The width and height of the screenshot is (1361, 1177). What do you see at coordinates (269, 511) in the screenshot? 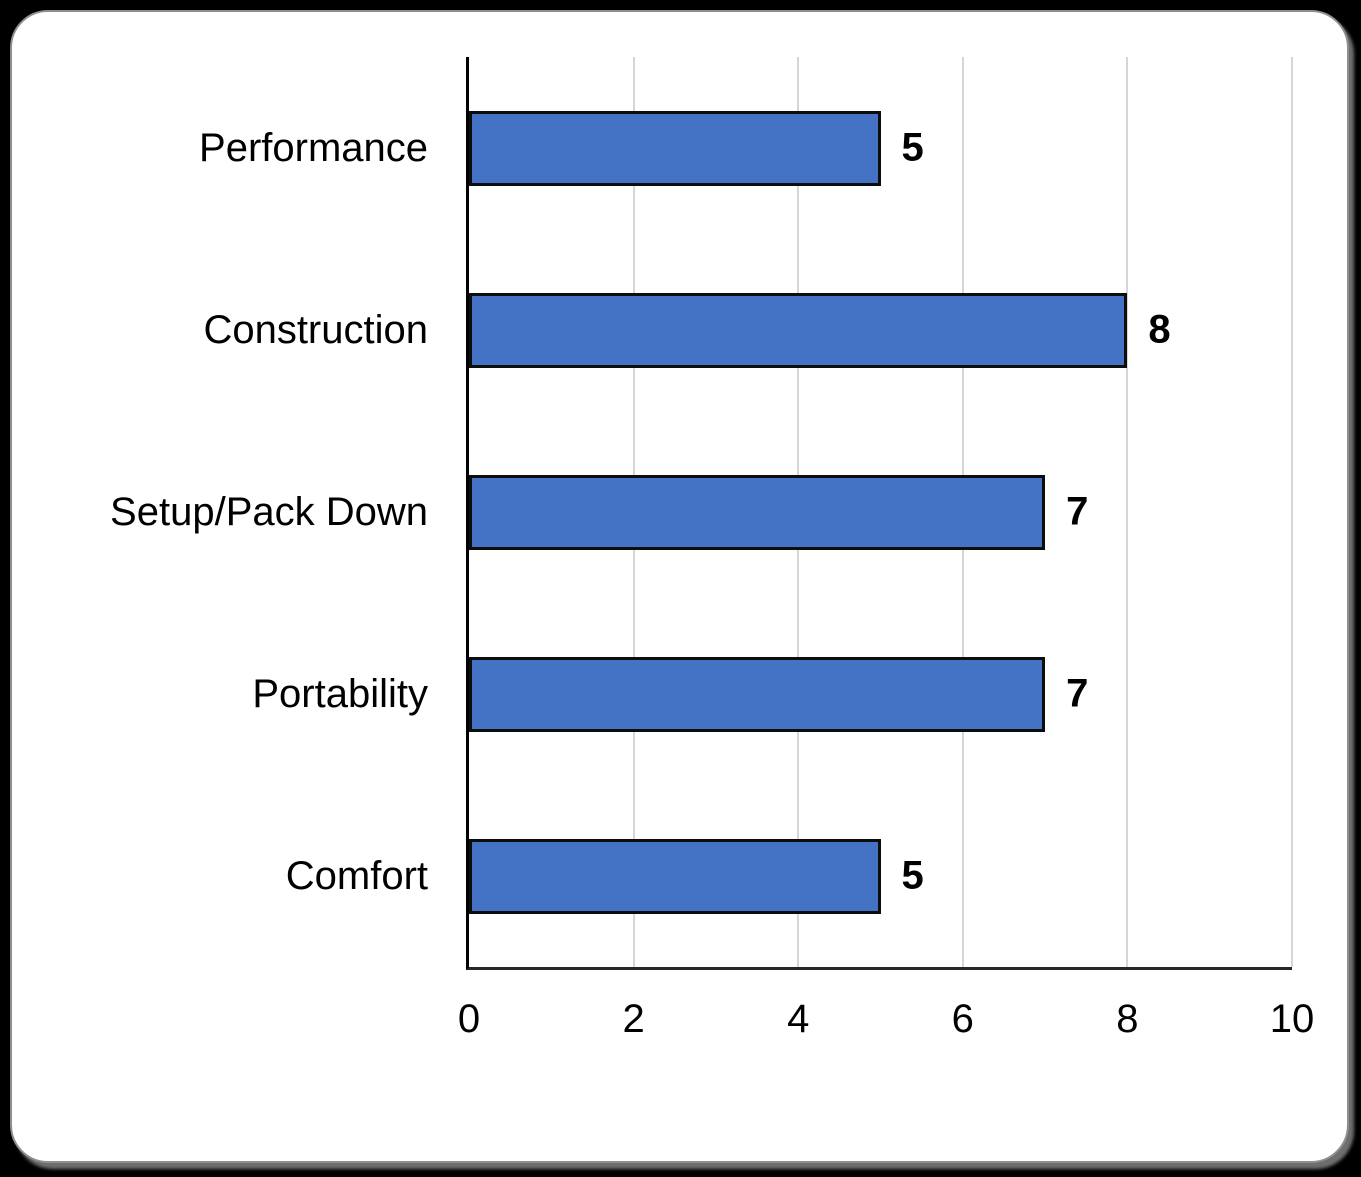
I see `category-label: Setup/Pack Down` at bounding box center [269, 511].